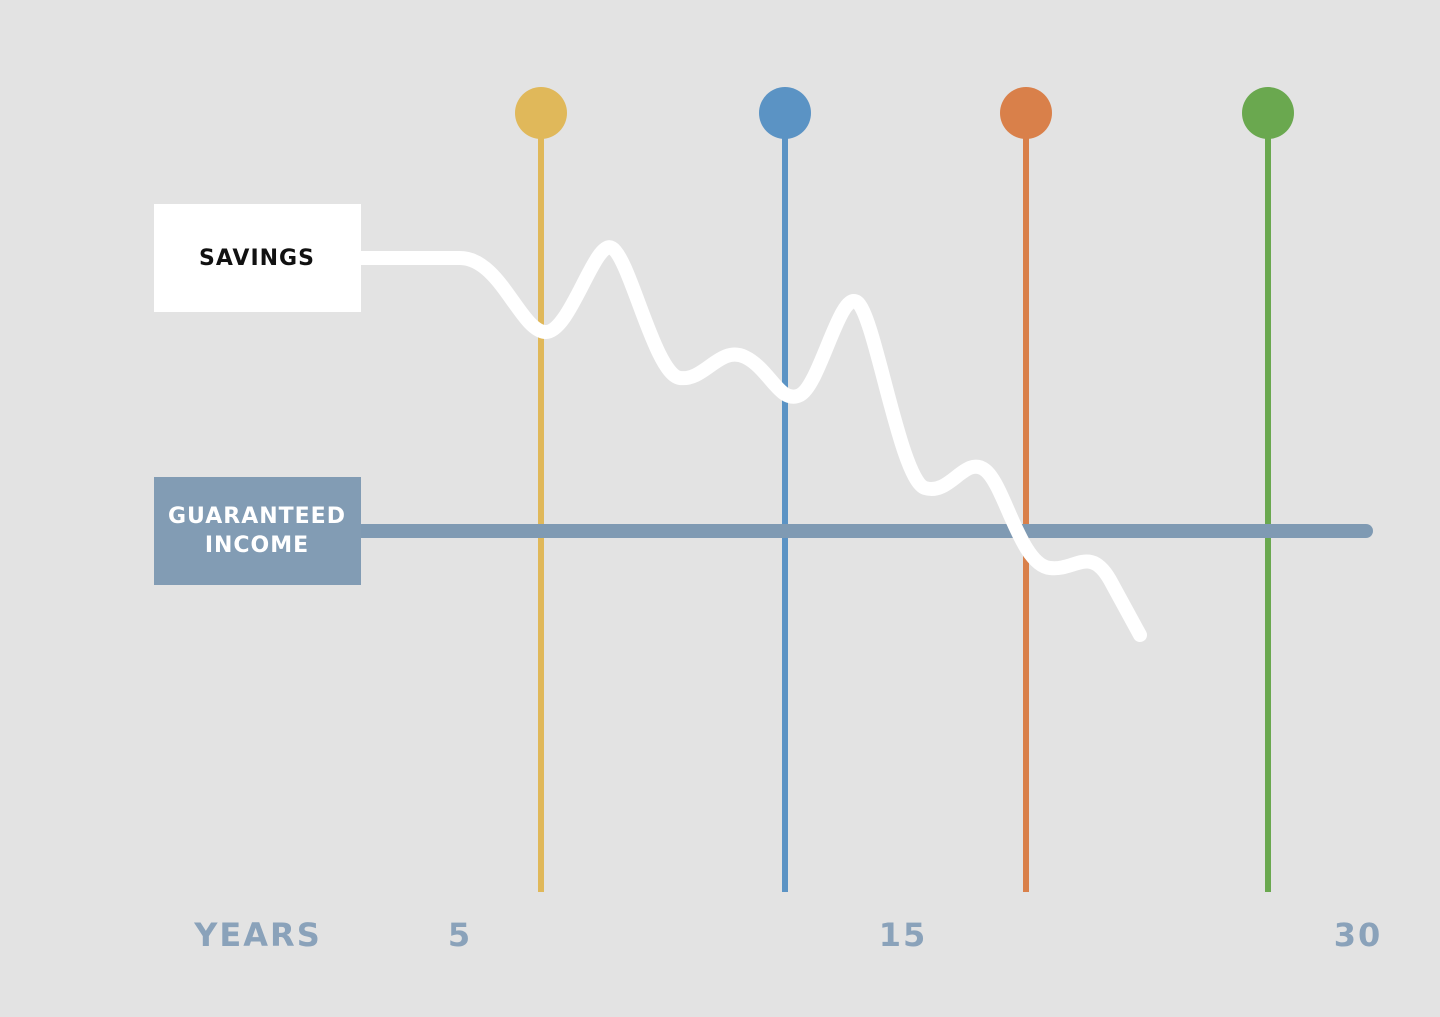 The image size is (1440, 1017). What do you see at coordinates (257, 935) in the screenshot?
I see `axis-title: YEARS` at bounding box center [257, 935].